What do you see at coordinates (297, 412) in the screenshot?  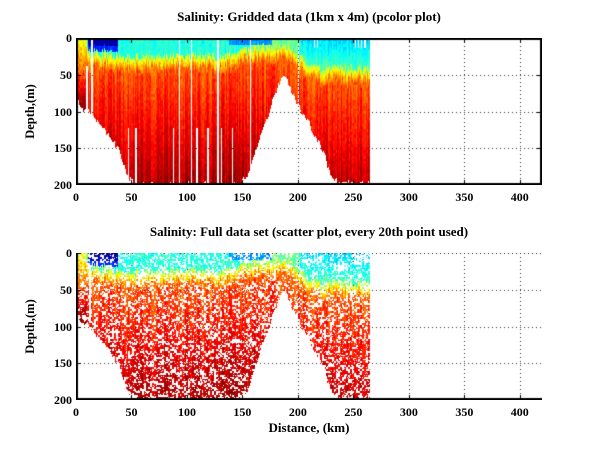 I see `plot2-xtick-label: 200` at bounding box center [297, 412].